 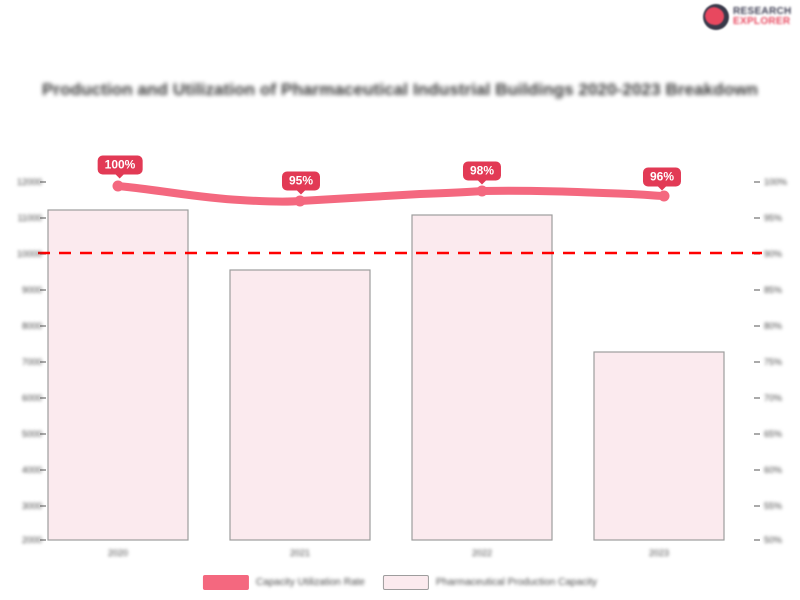 What do you see at coordinates (773, 506) in the screenshot?
I see `right-tick-9: 55%` at bounding box center [773, 506].